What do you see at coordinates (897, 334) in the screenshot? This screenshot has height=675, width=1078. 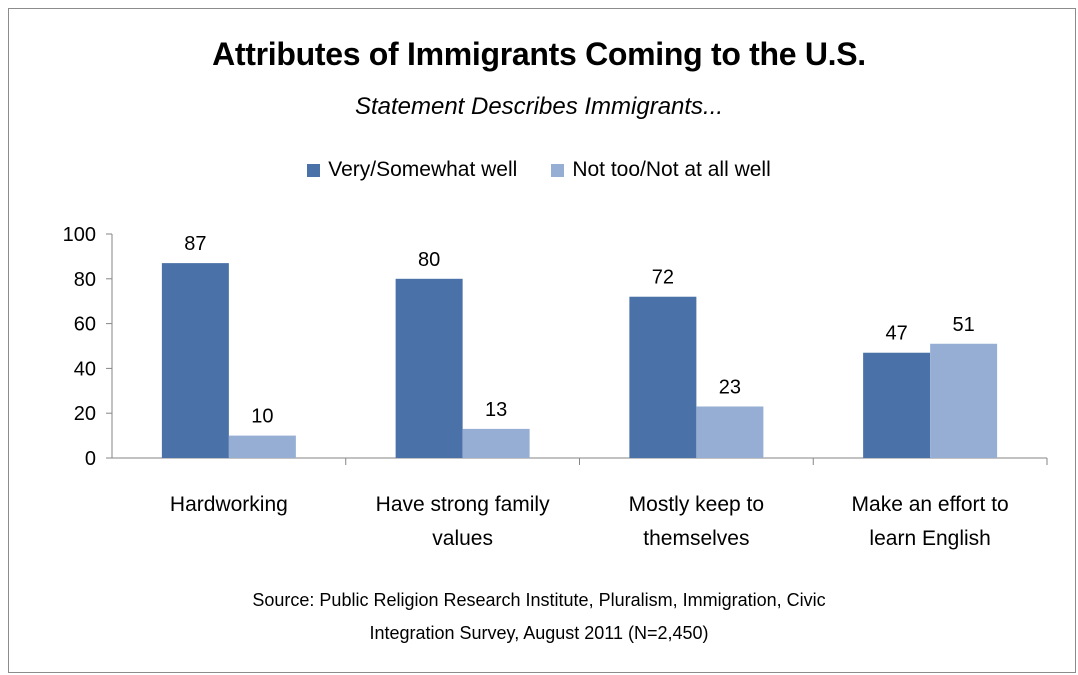 I see `data-label-very-somewhat-well-make-an-effort-to-learn-english: 47` at bounding box center [897, 334].